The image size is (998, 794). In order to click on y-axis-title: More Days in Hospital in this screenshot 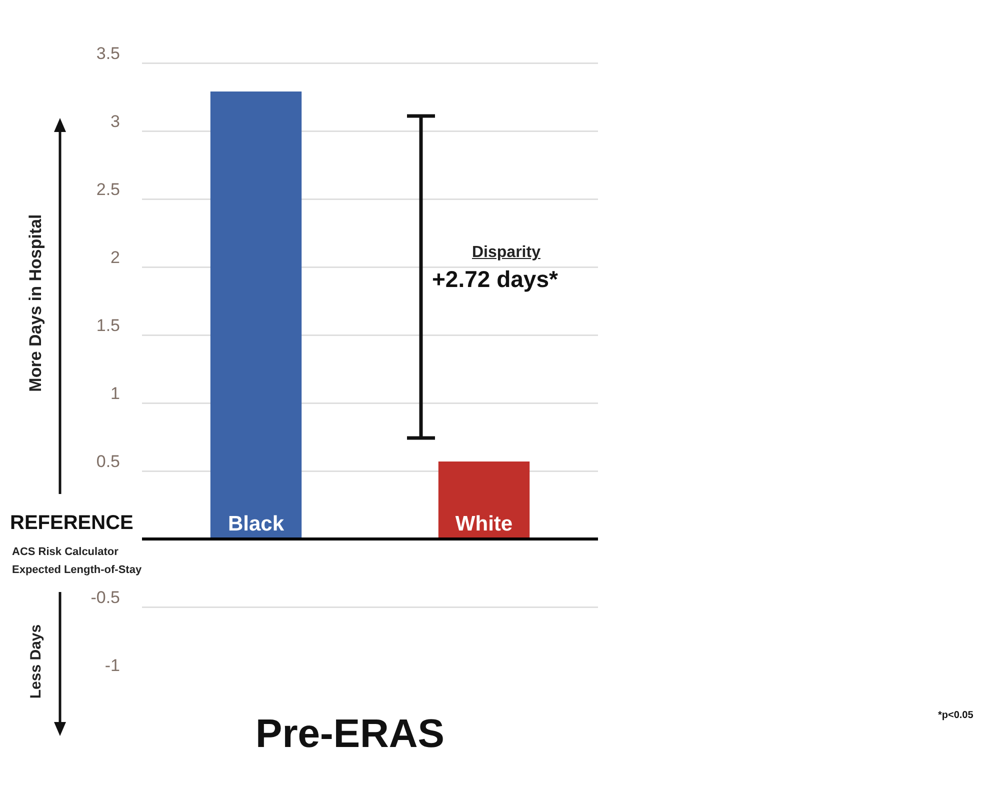, I will do `click(36, 303)`.